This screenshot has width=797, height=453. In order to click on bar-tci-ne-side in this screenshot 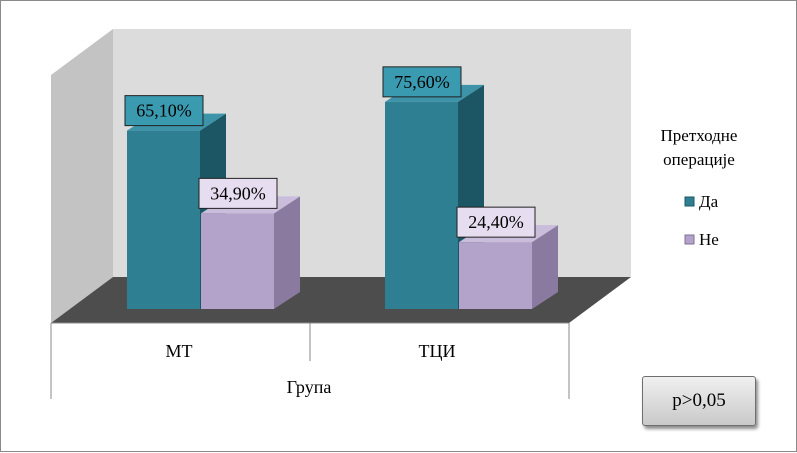, I will do `click(545, 267)`.